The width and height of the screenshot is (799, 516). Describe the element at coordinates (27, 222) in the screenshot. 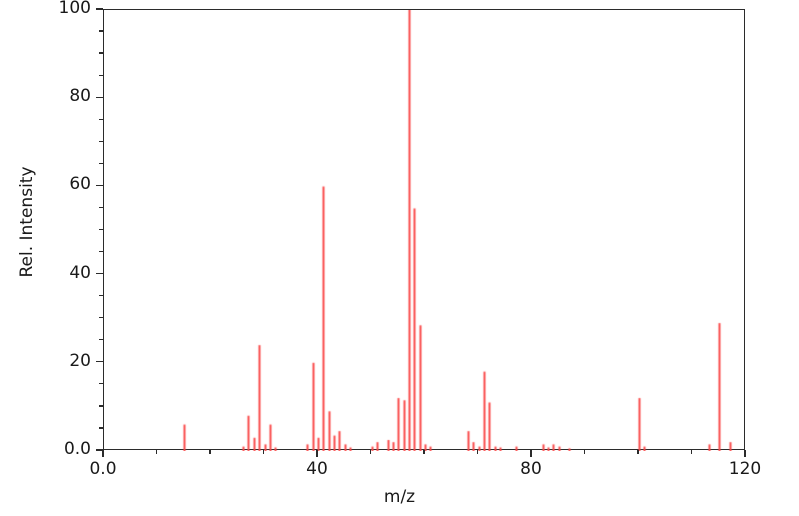

I see `y-axis-label: Rel. Intensity` at that location.